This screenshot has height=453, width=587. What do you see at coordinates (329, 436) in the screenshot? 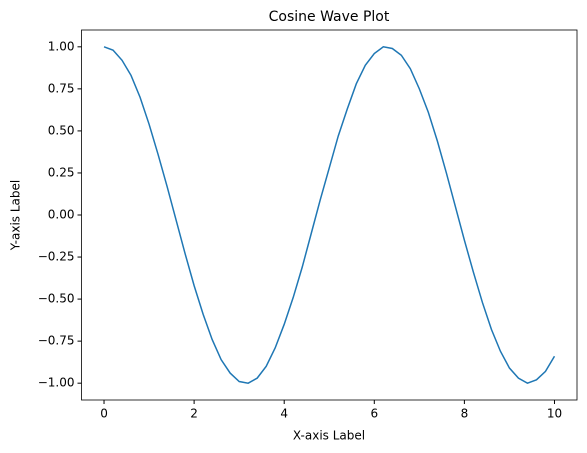
I see `x-axis-label: X-axis Label` at bounding box center [329, 436].